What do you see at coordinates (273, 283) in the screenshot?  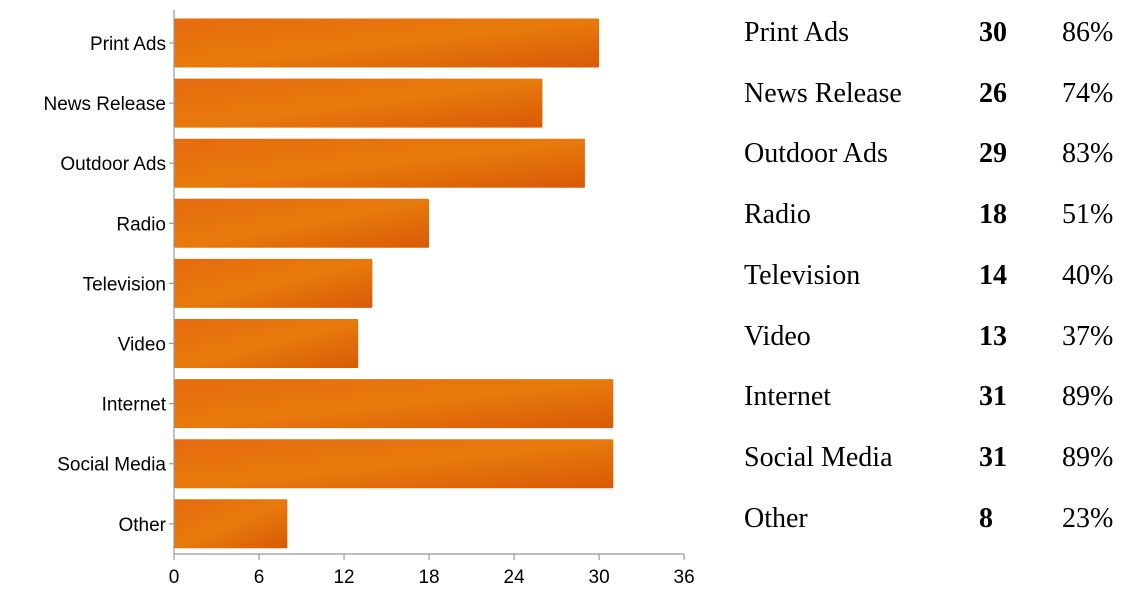 I see `bar-television` at bounding box center [273, 283].